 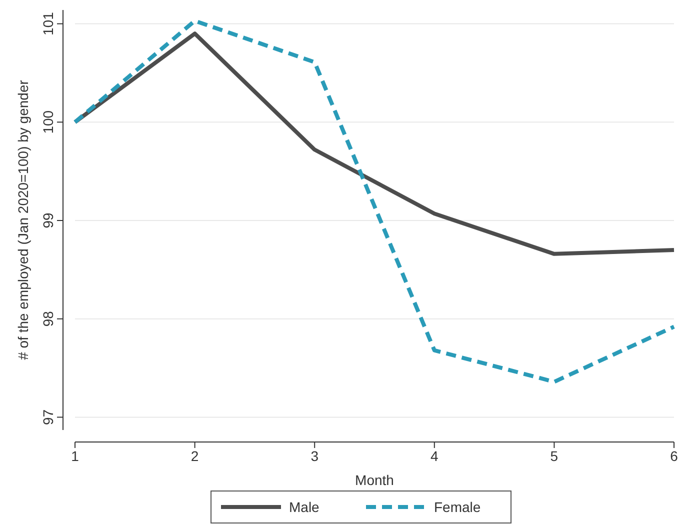 What do you see at coordinates (194, 456) in the screenshot?
I see `x-tick-label: 2` at bounding box center [194, 456].